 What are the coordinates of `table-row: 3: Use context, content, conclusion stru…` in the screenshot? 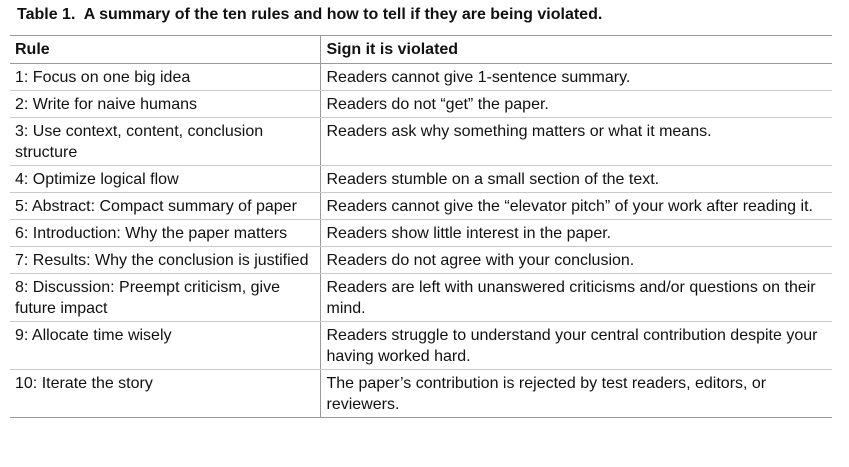 It's located at (421, 141).